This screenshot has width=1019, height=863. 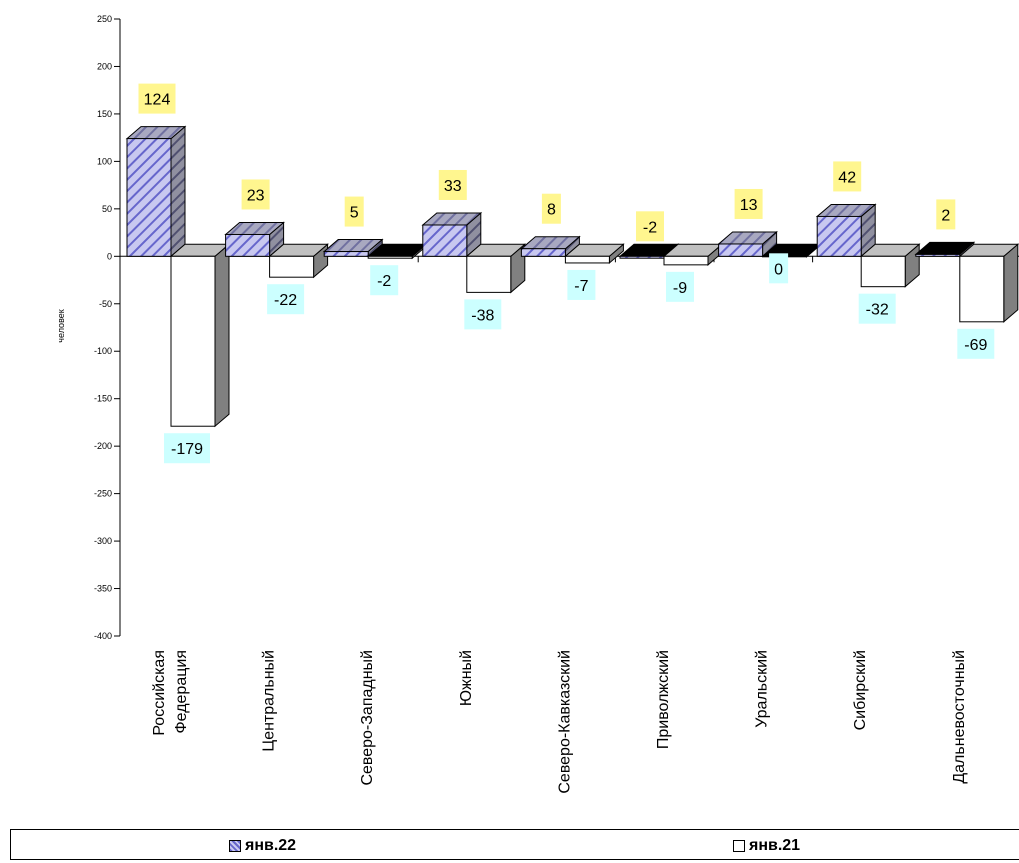 What do you see at coordinates (103, 589) in the screenshot?
I see `y-tick-label: -350` at bounding box center [103, 589].